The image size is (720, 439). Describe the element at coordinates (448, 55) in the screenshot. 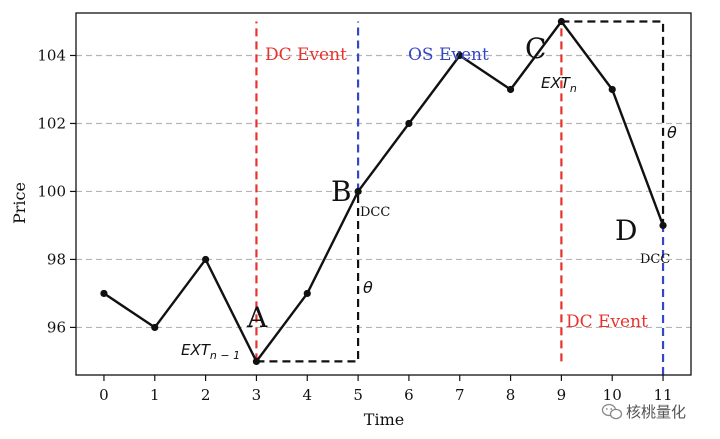

I see `os-event-label: OS Event` at that location.